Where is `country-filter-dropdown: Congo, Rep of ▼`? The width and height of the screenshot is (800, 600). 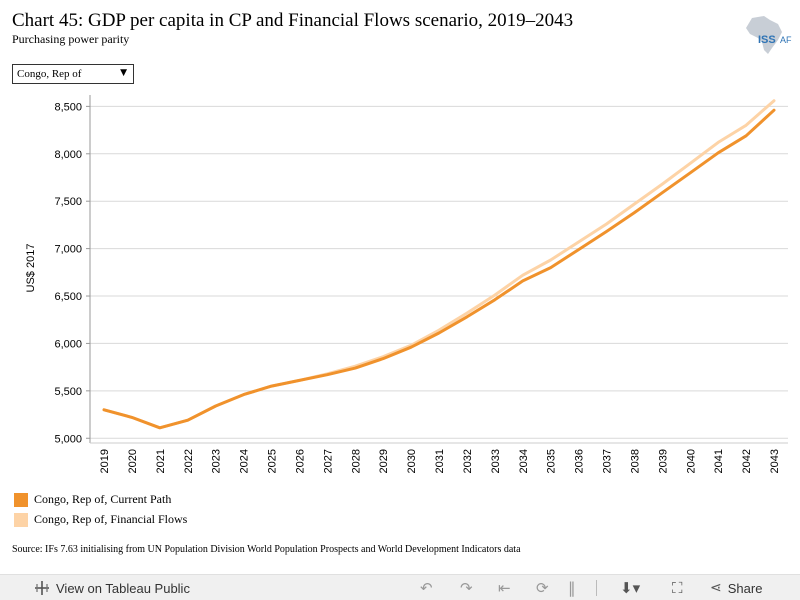
country-filter-dropdown: Congo, Rep of ▼ is located at coordinates (73, 74).